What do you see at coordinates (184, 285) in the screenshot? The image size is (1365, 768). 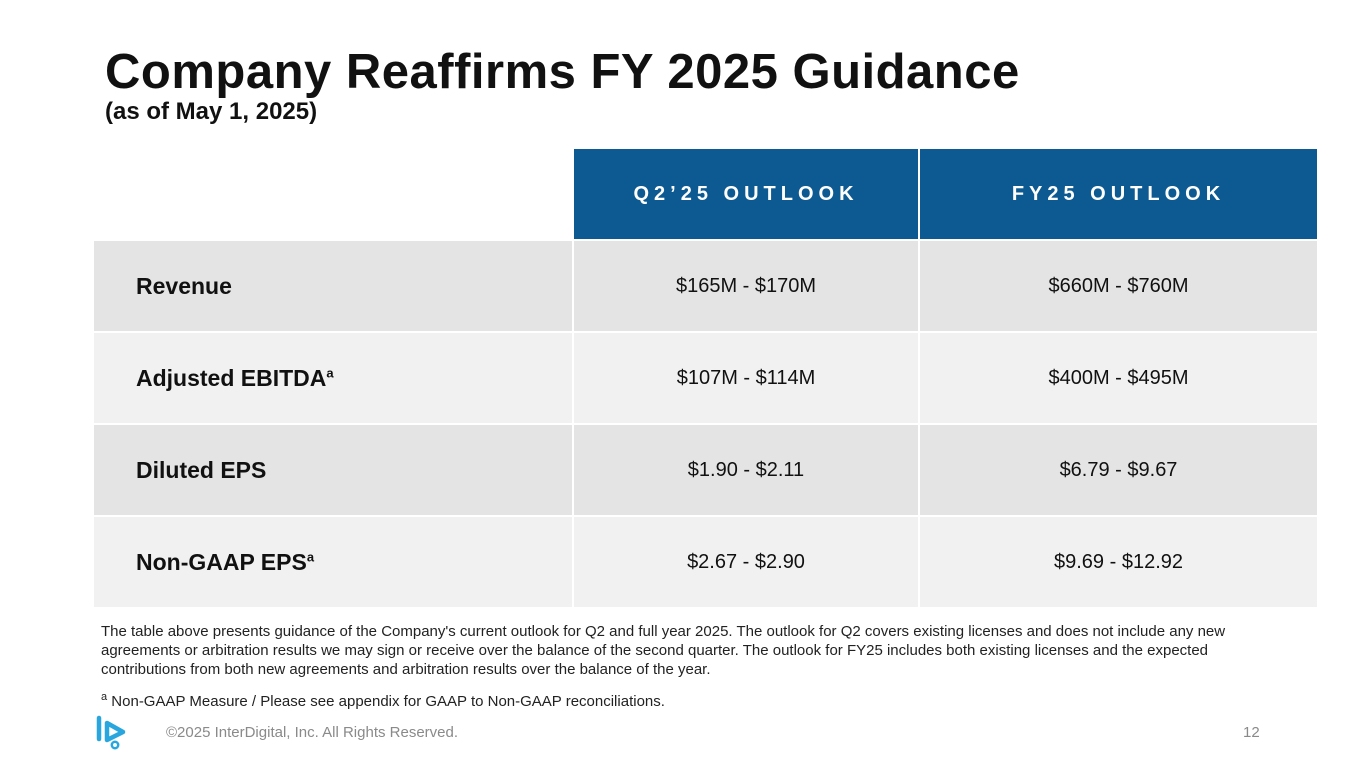 I see `metric-label: Revenue` at bounding box center [184, 285].